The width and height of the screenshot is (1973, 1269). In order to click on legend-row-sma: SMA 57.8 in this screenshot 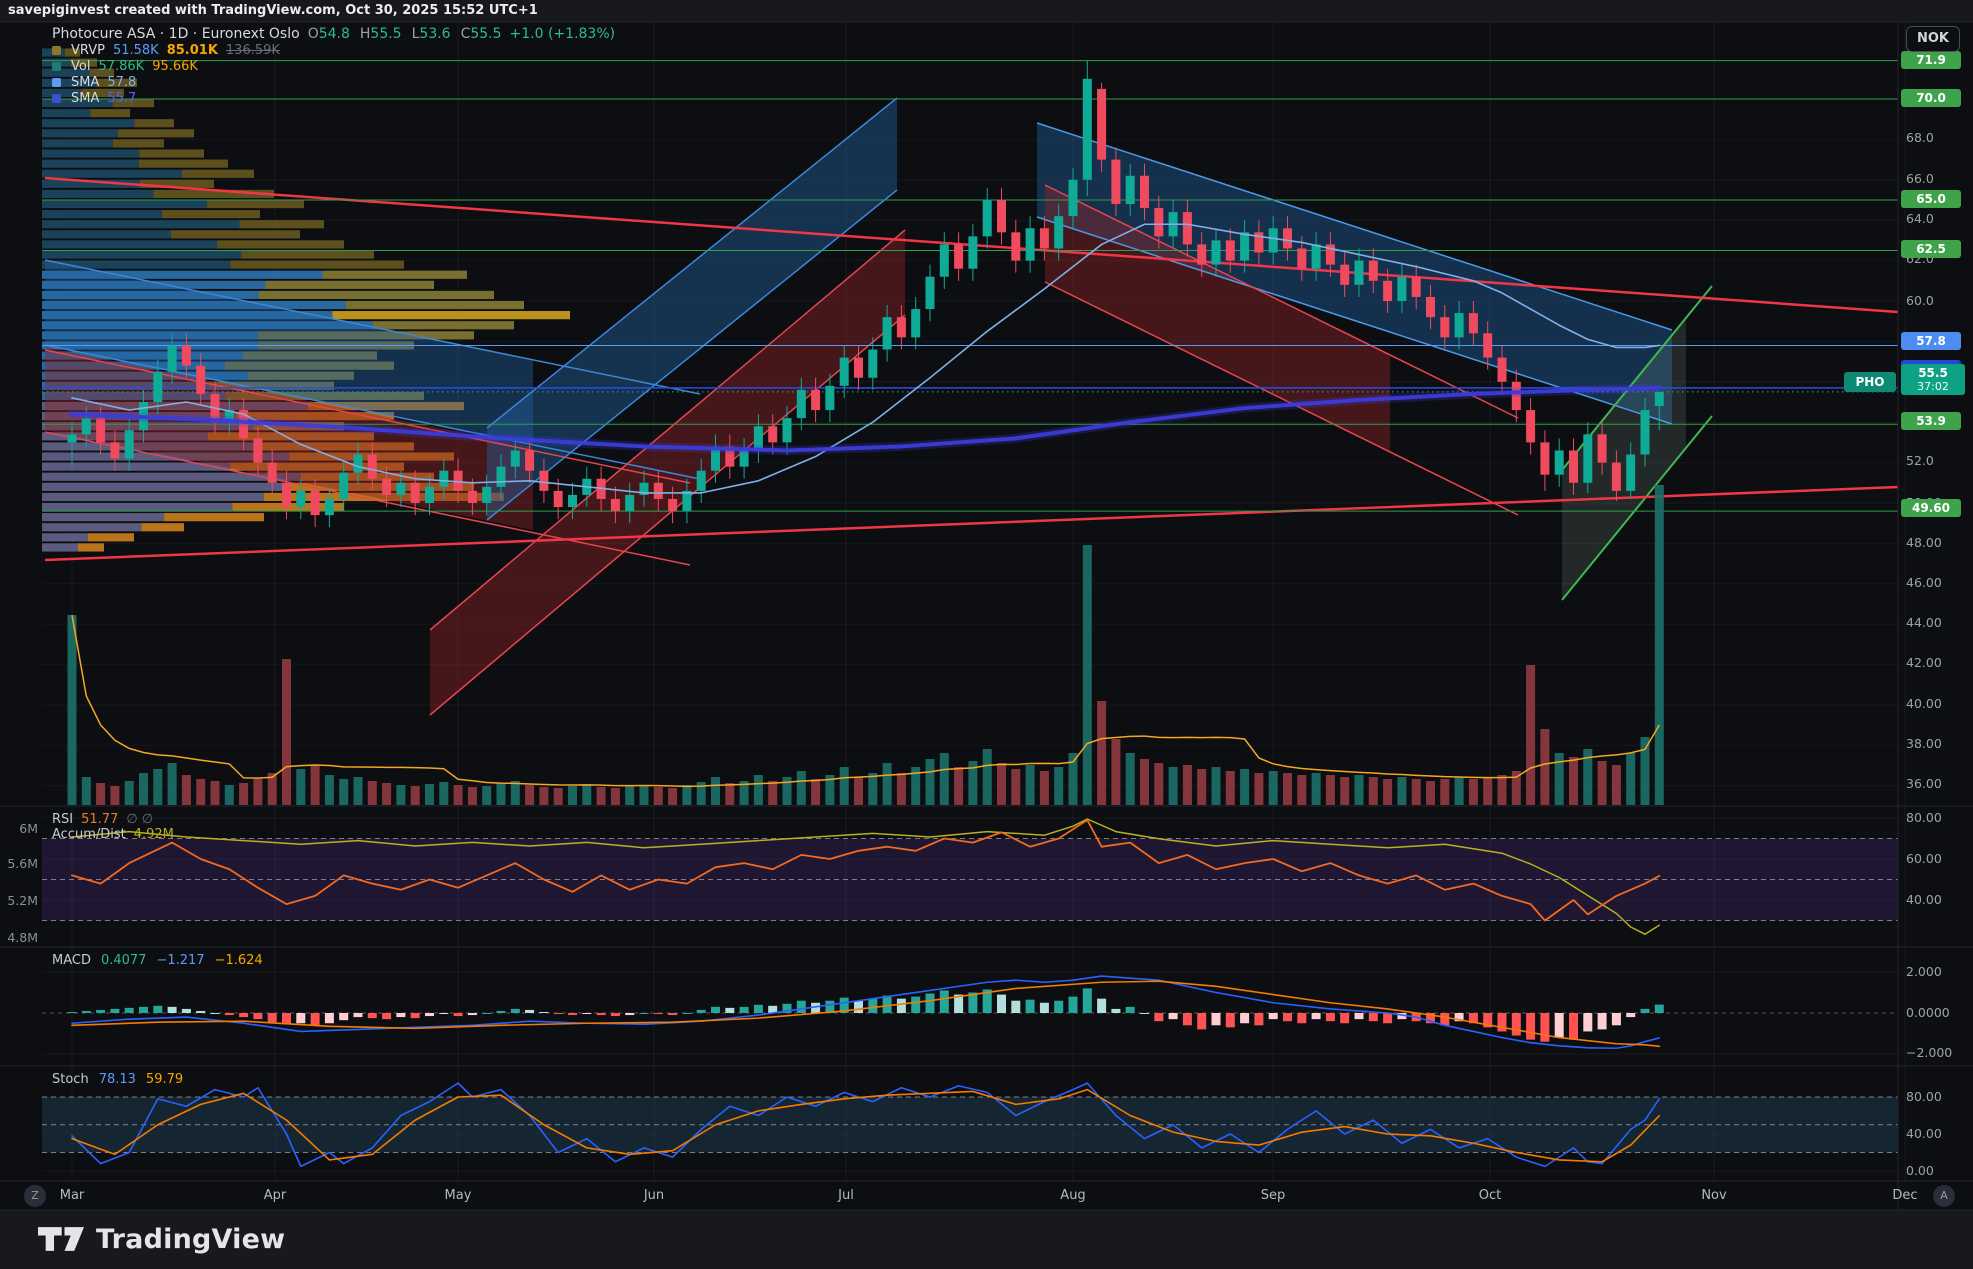, I will do `click(333, 82)`.